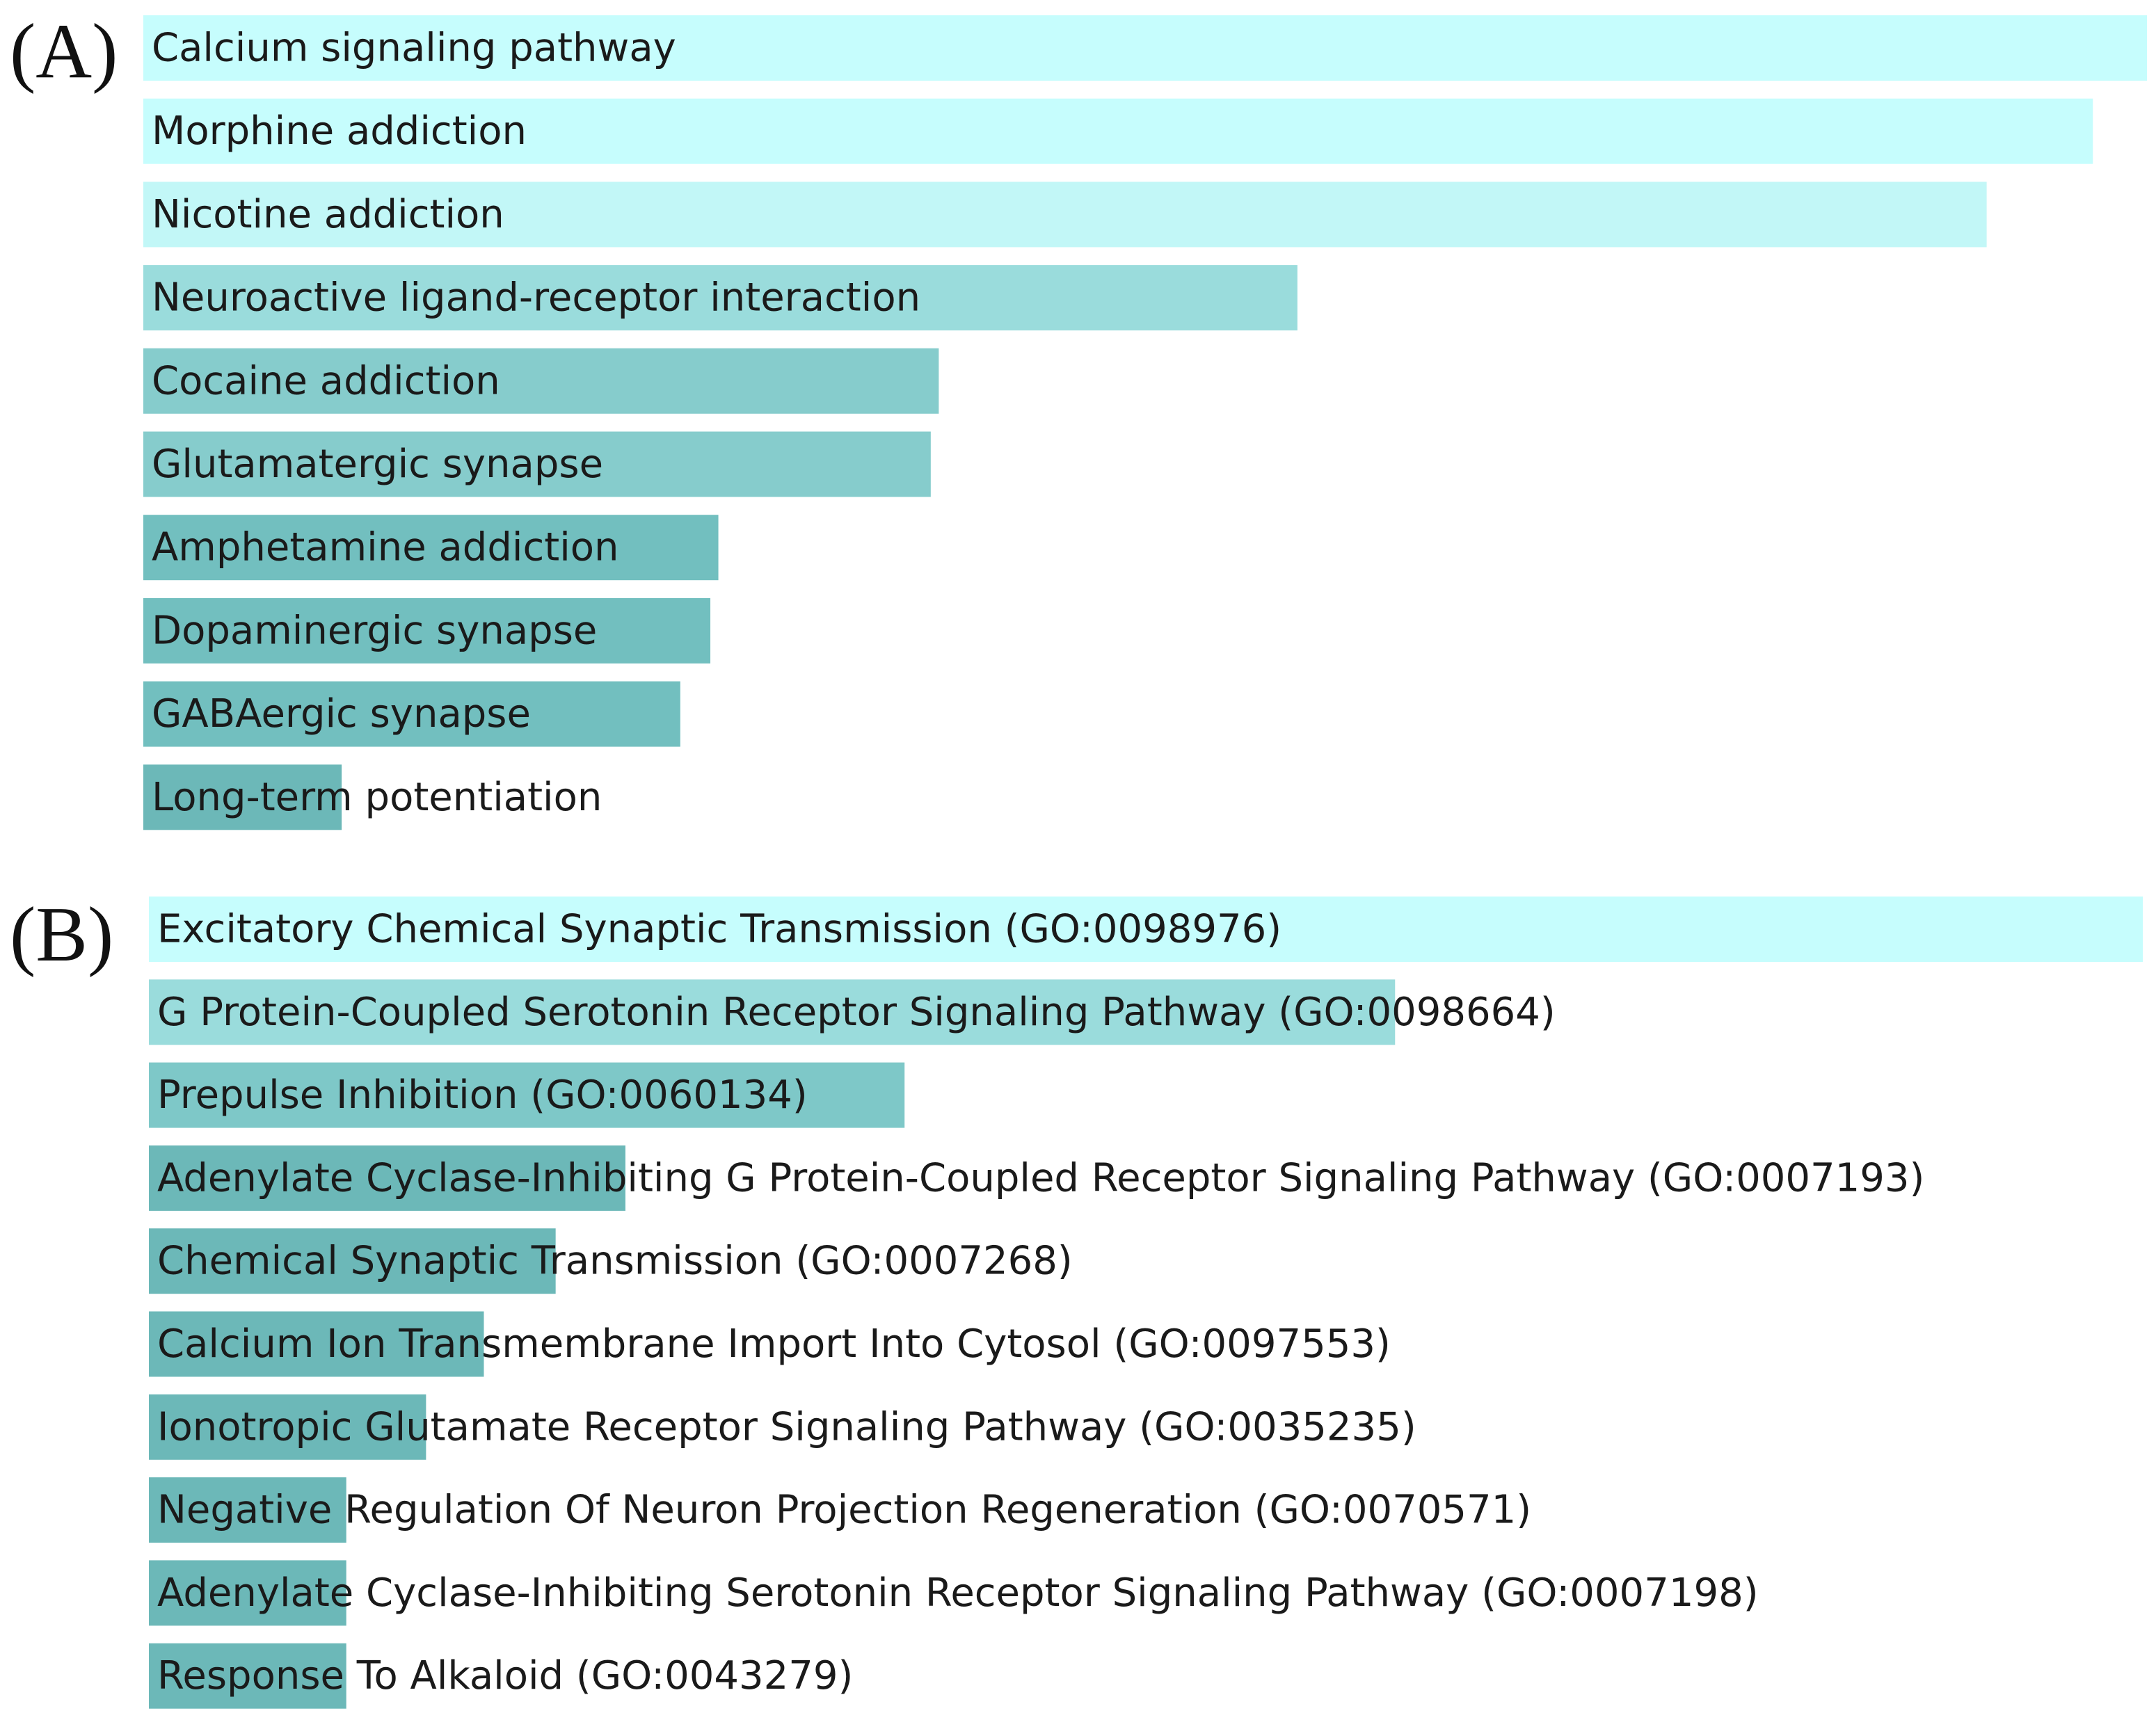  What do you see at coordinates (482, 1095) in the screenshot?
I see `bar-label-b-3: Prepulse Inhibition (GO:0060134)` at bounding box center [482, 1095].